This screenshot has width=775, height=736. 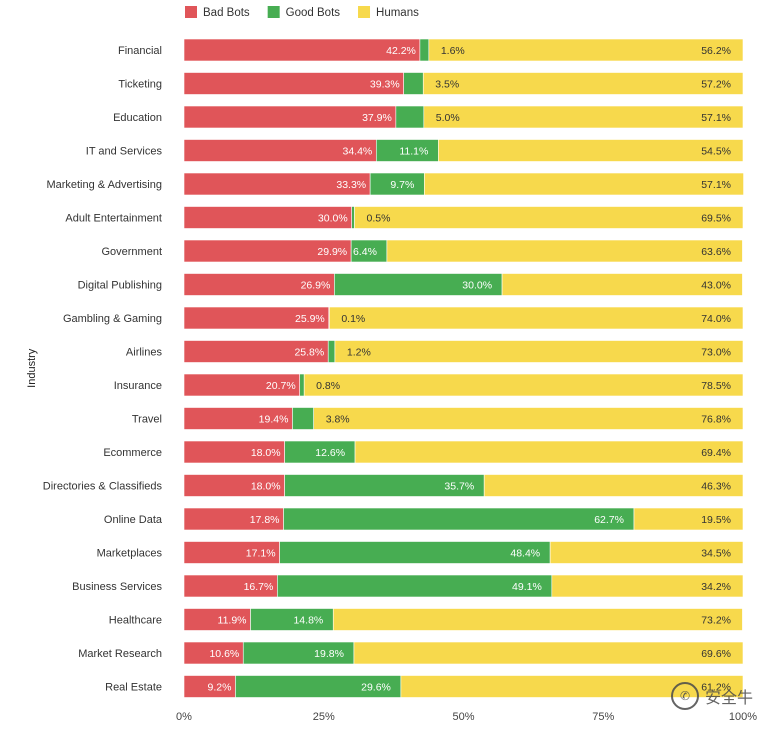 I want to click on category-label: Government, so click(x=131, y=252).